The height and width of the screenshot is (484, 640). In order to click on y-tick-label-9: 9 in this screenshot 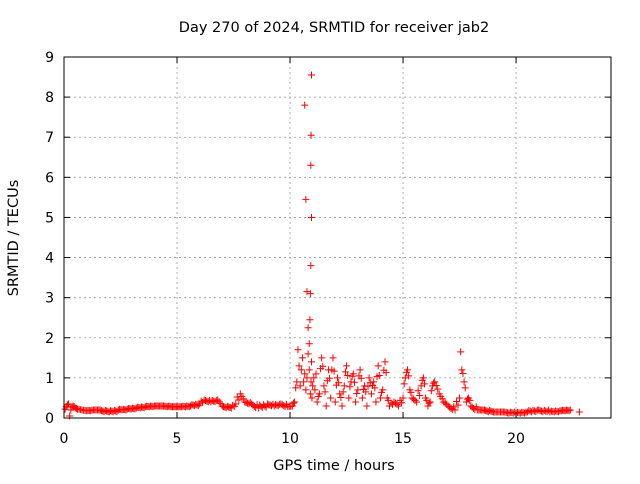, I will do `click(49, 58)`.